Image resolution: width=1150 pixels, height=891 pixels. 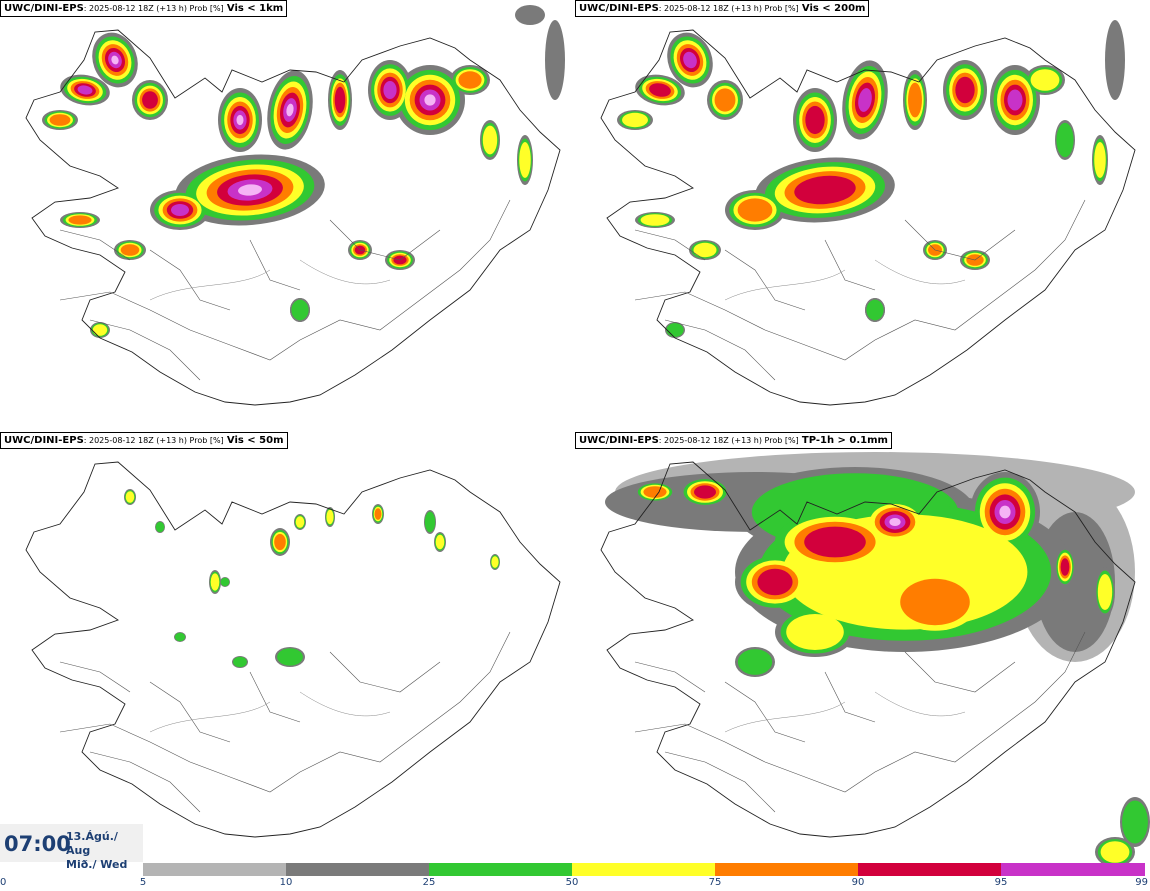 I want to click on colorbar-tick-label: 95, so click(x=1001, y=882).